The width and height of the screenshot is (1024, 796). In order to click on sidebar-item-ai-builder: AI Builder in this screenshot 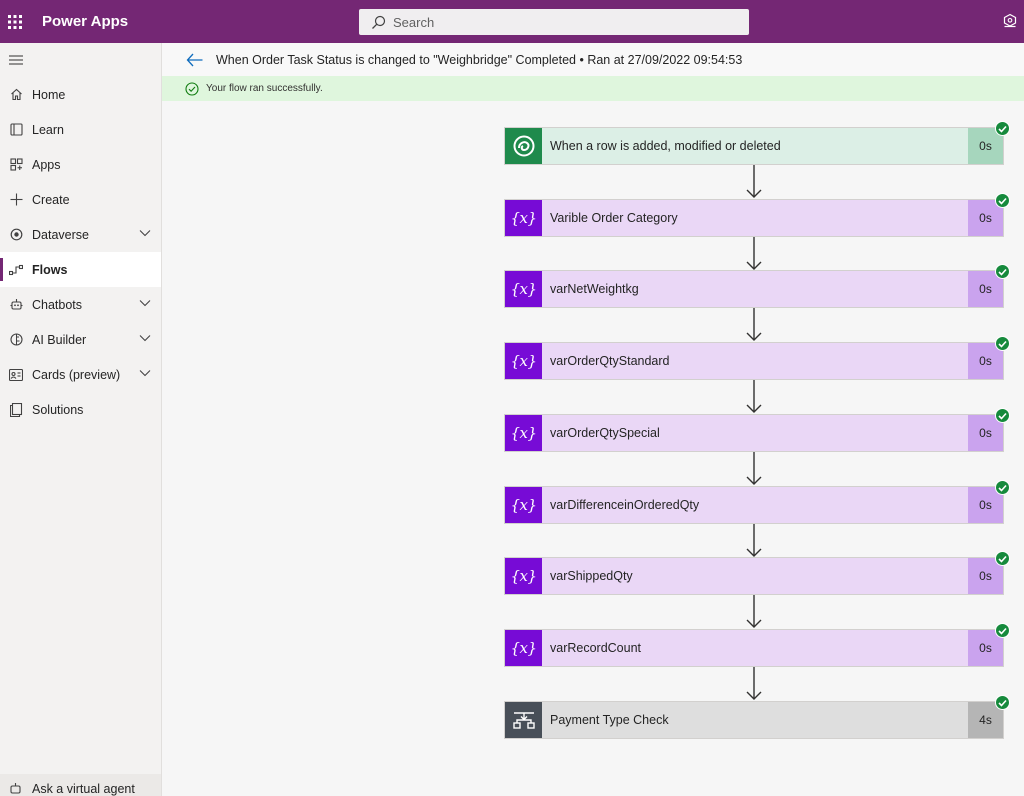, I will do `click(80, 339)`.